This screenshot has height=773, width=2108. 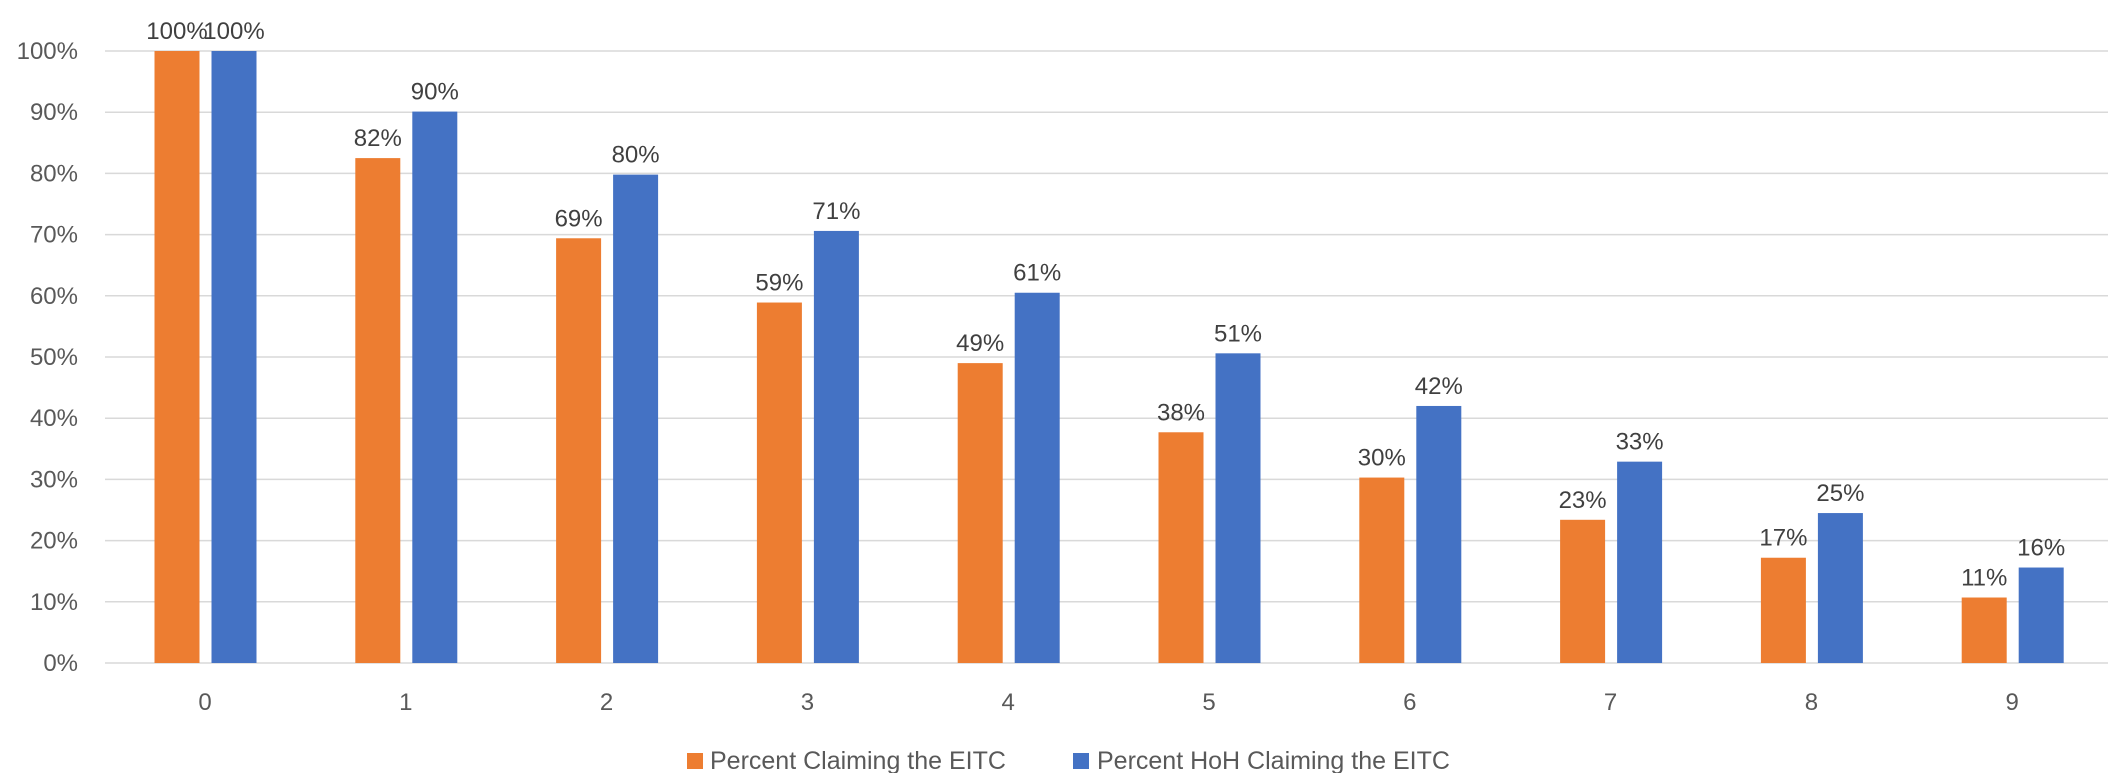 I want to click on data-label: 61%, so click(x=1037, y=273).